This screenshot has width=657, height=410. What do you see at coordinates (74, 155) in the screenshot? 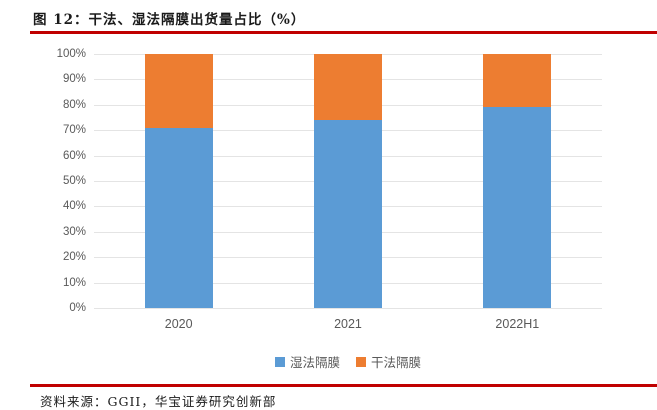
I see `y-tick-label-60: 60%` at bounding box center [74, 155].